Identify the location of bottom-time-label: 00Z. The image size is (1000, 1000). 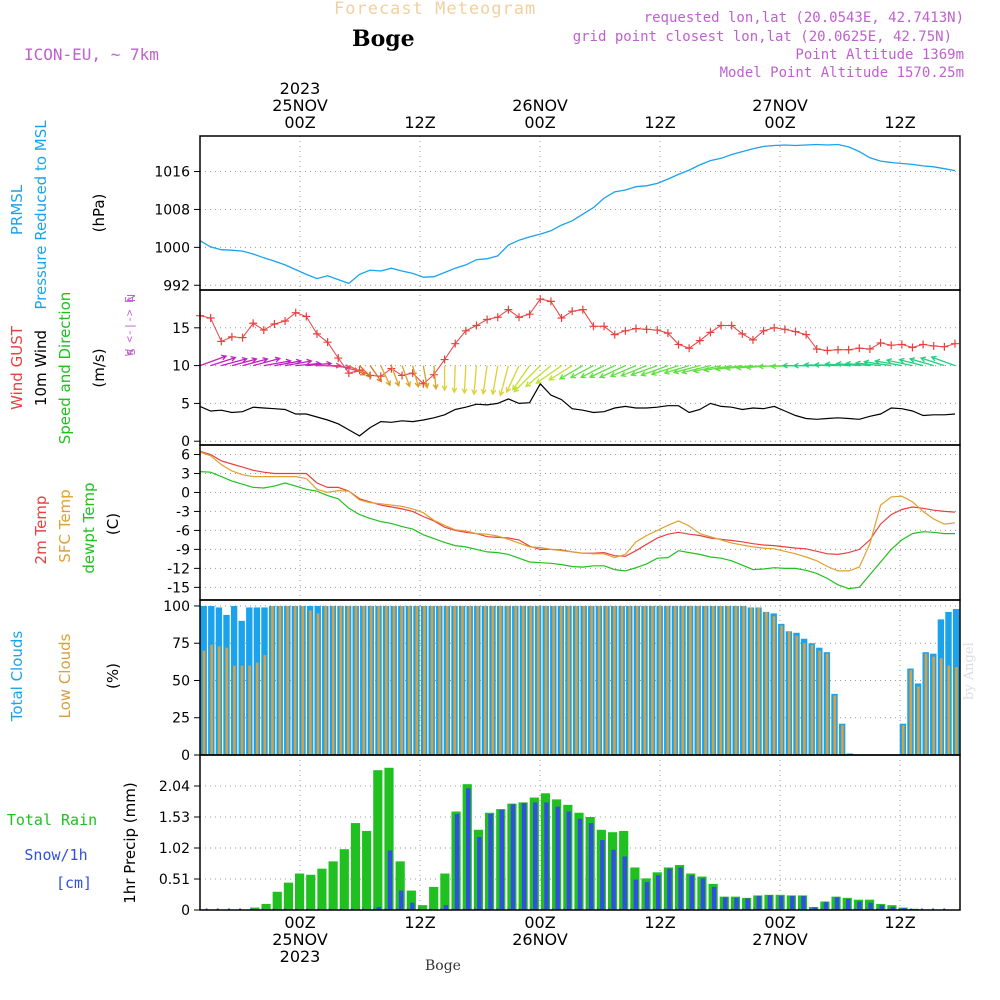
(779, 922).